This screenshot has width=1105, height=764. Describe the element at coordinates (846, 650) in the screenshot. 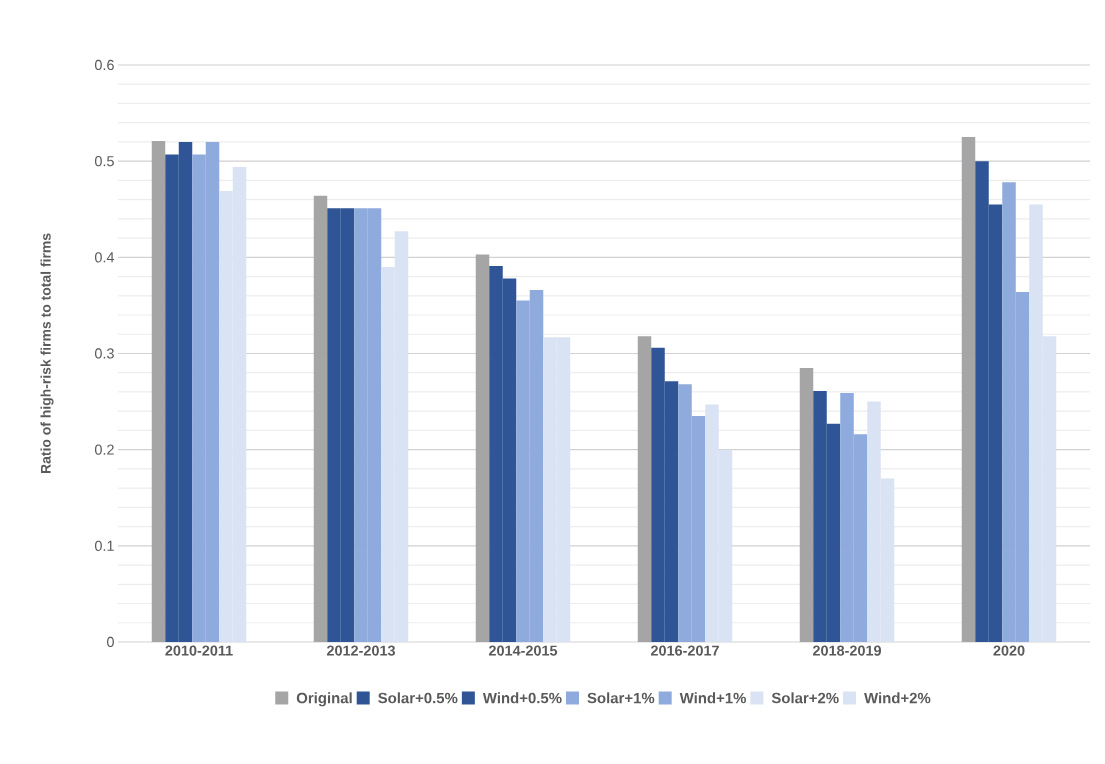

I see `x-tick-label: 2018-2019` at that location.